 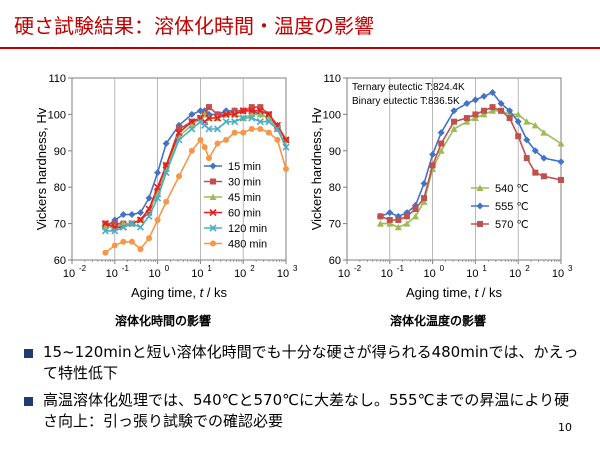 What do you see at coordinates (244, 198) in the screenshot?
I see `legend-label: 45 min` at bounding box center [244, 198].